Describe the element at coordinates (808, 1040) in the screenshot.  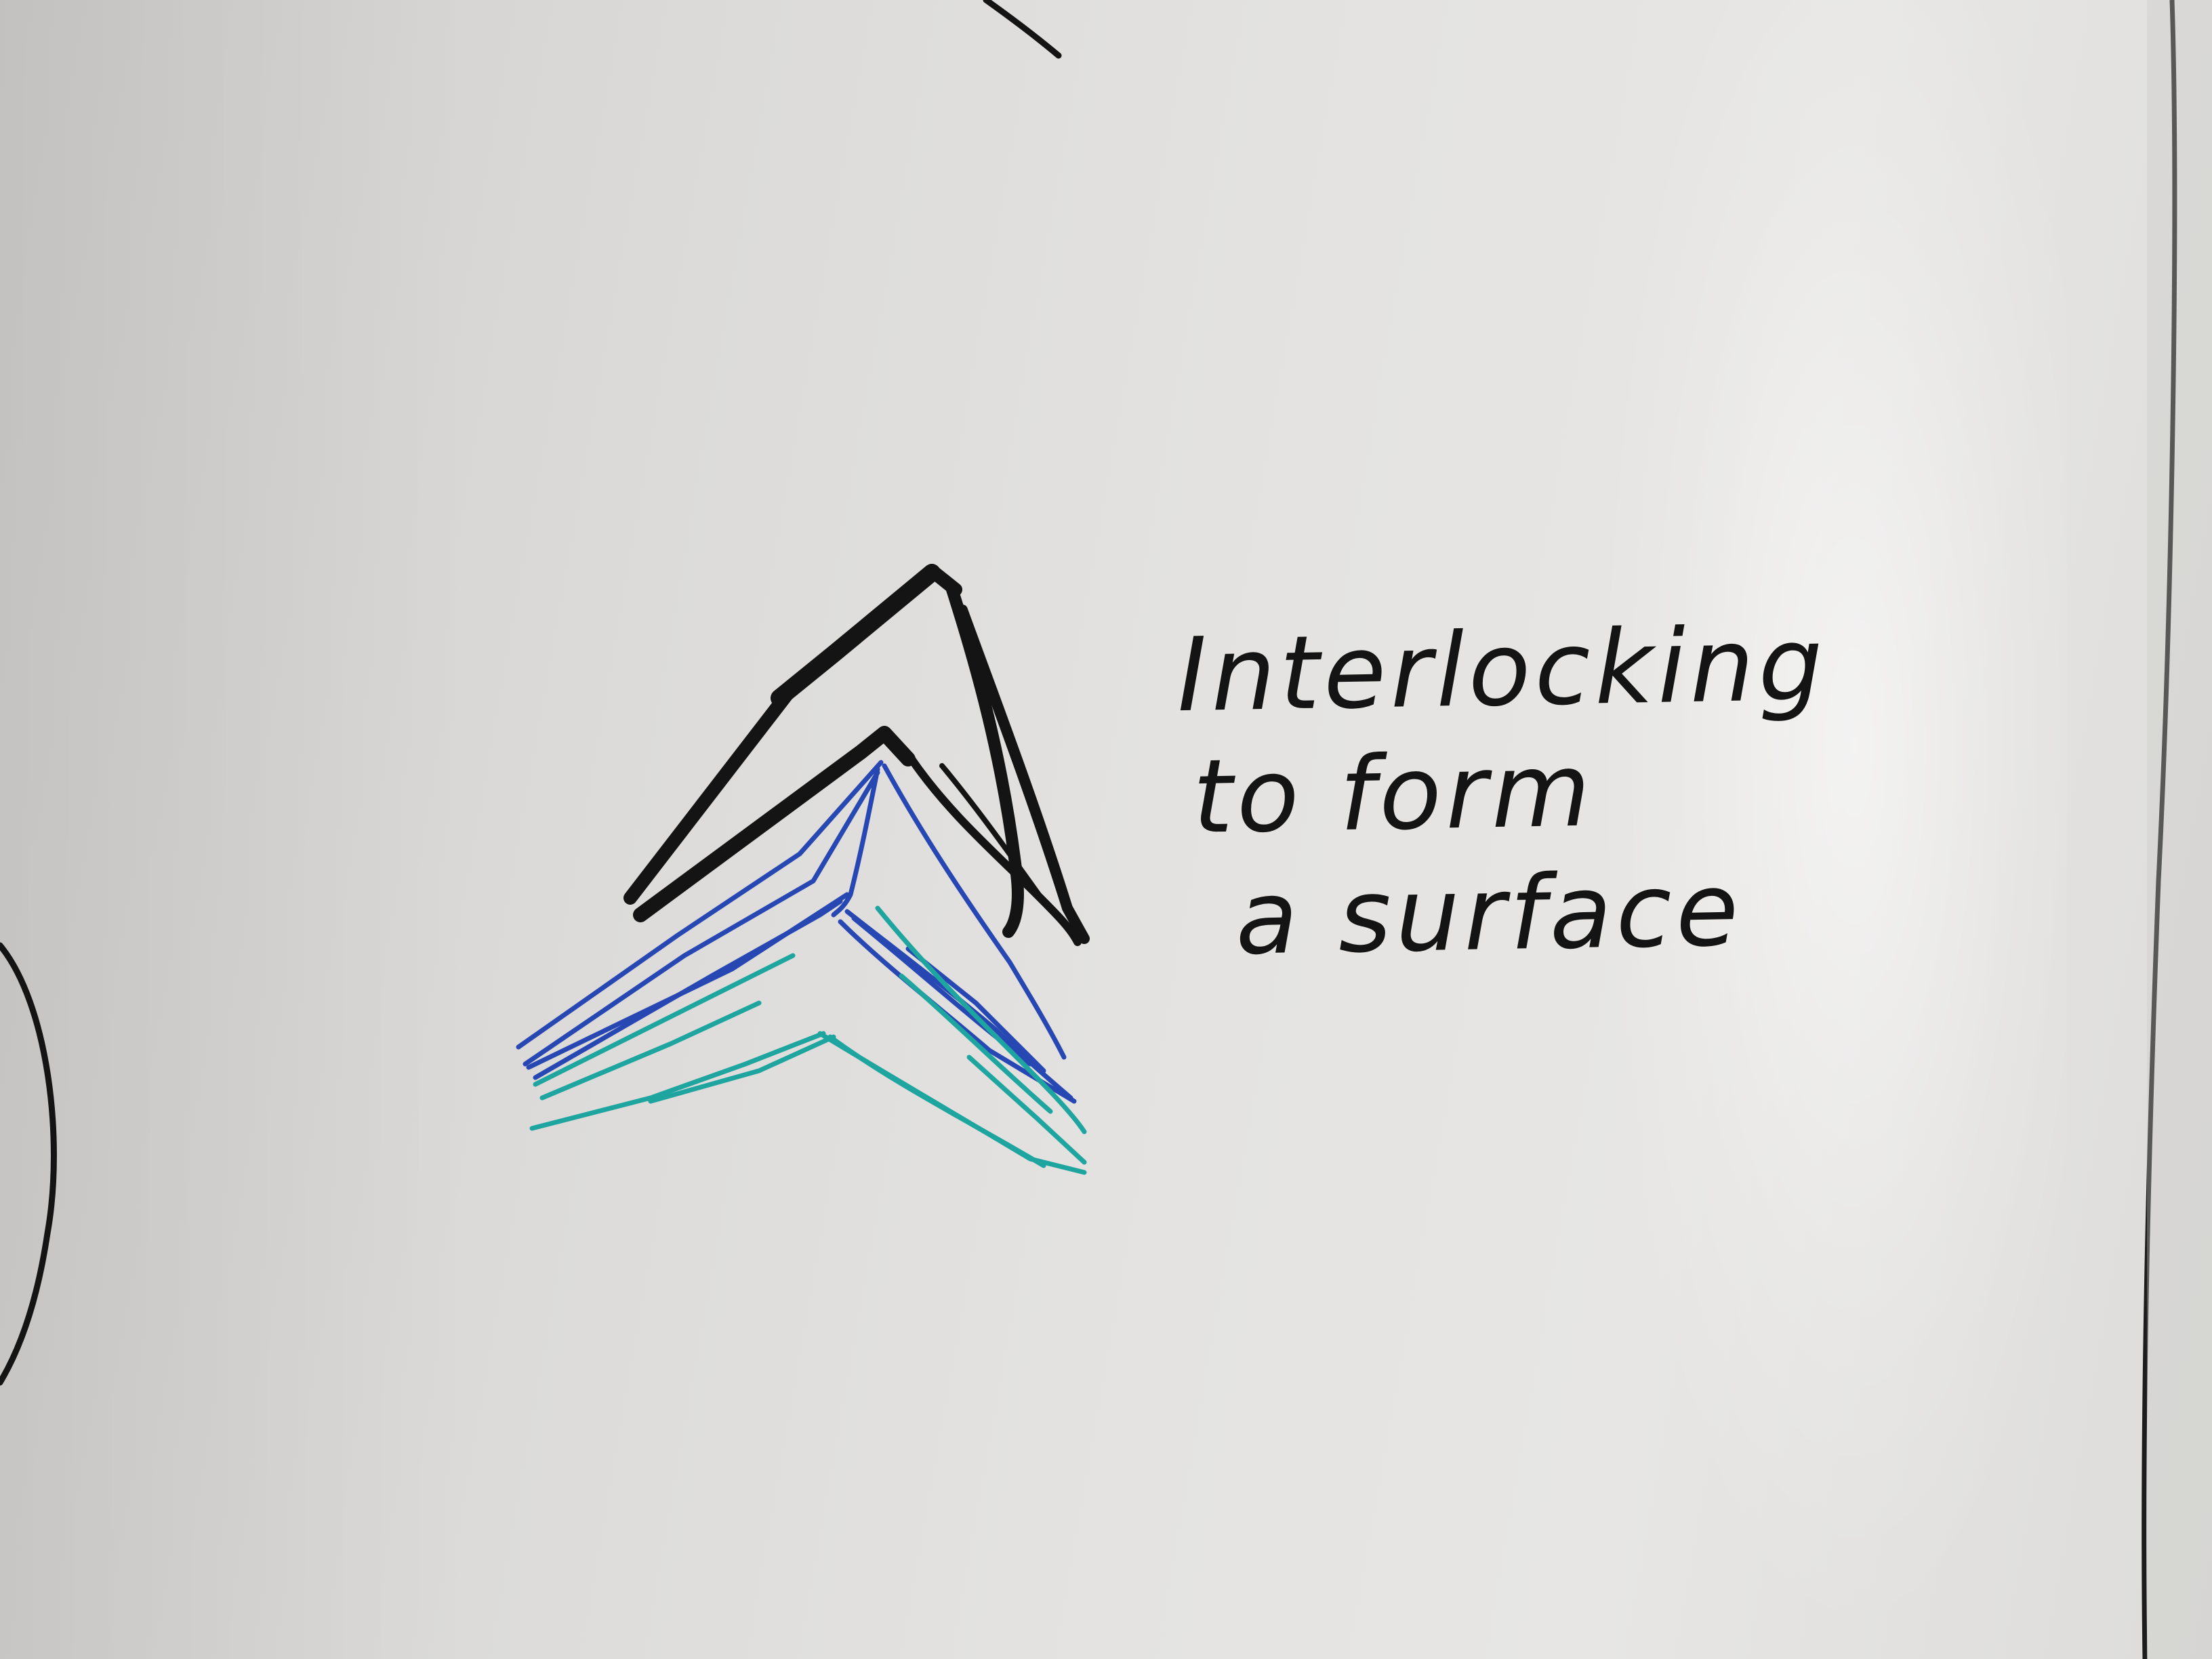
I see `teal-chevron` at that location.